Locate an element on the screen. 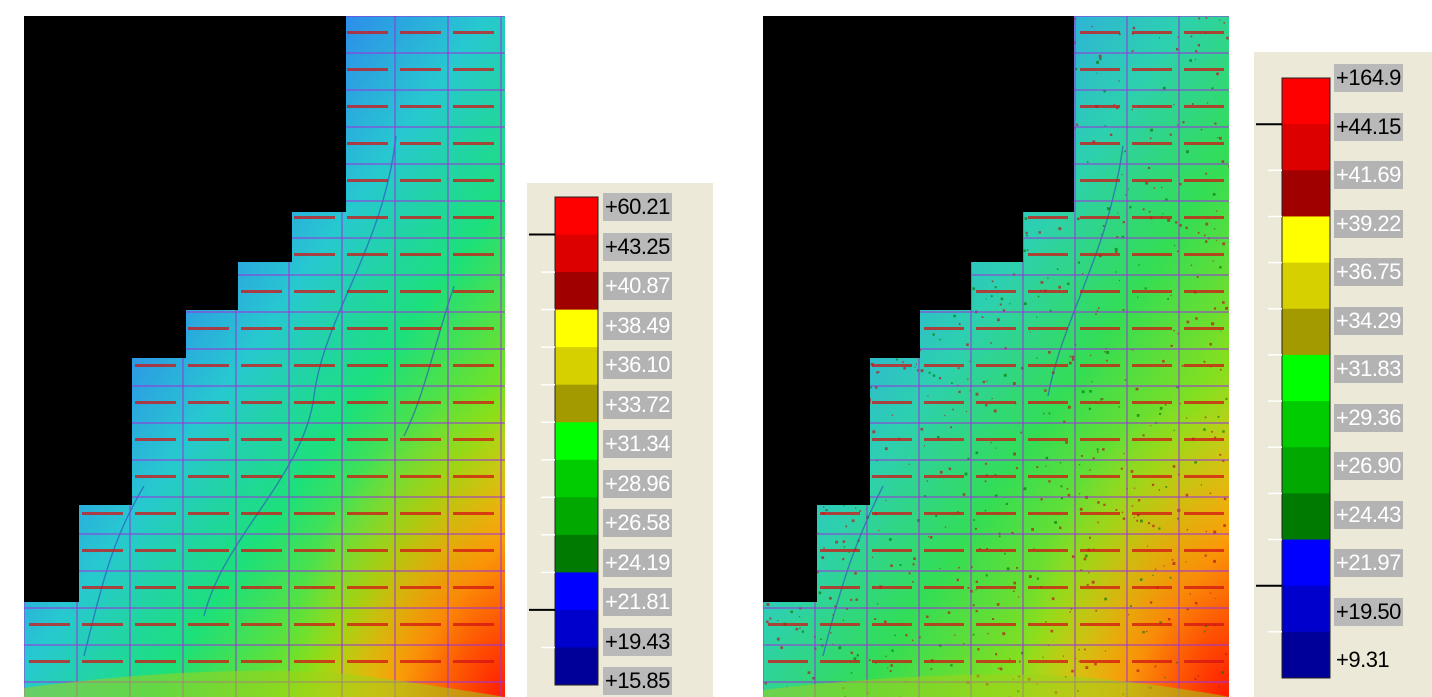 This screenshot has height=697, width=1432. legend-label: +26.90 is located at coordinates (1368, 466).